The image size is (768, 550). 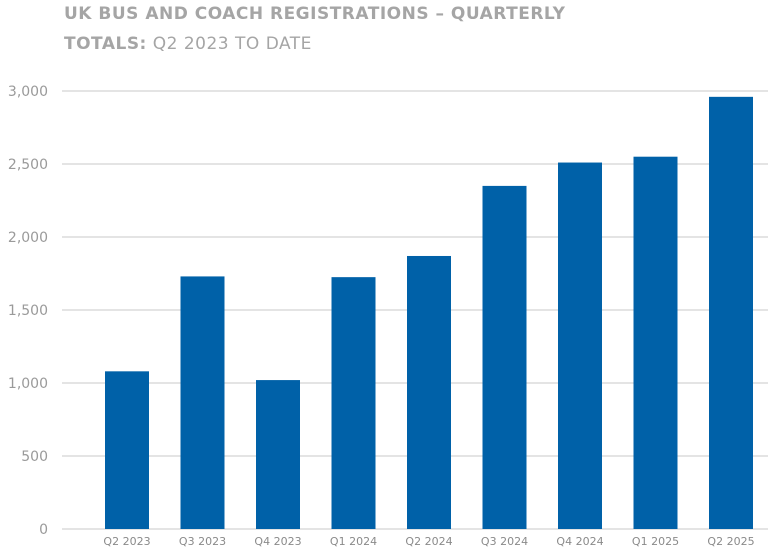 I want to click on chart-title-line2: TOTALS: Q2 2023 TO DATE, so click(x=414, y=44).